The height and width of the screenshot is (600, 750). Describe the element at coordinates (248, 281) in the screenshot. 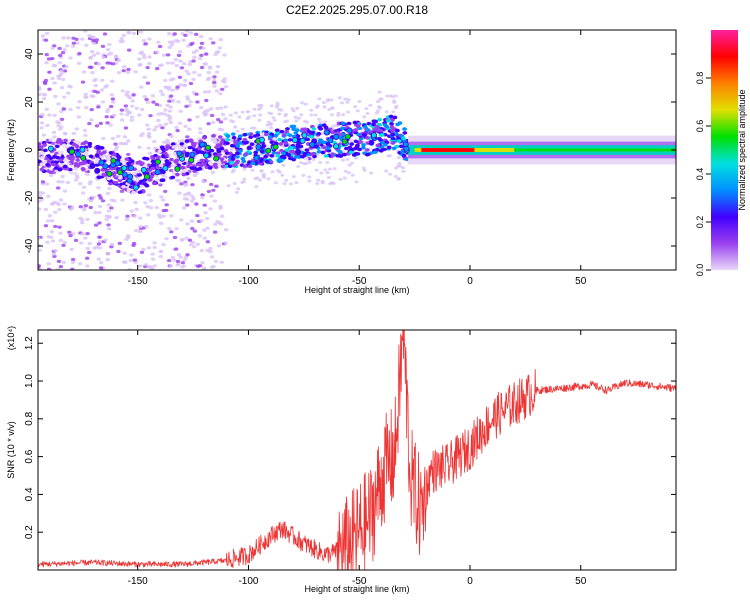

I see `x-tick-label: -100` at that location.